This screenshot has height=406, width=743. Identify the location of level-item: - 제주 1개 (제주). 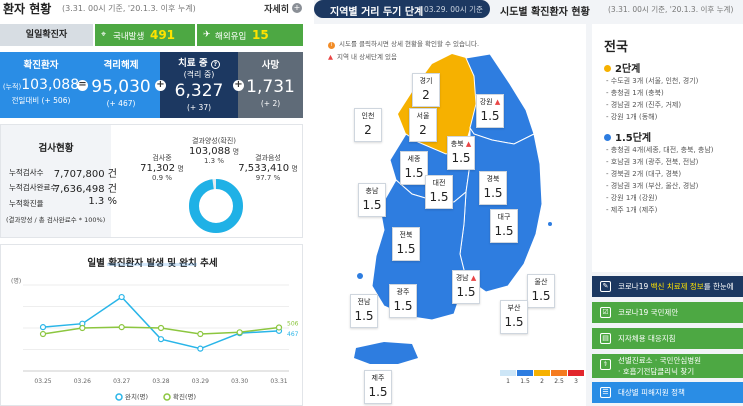
(632, 210).